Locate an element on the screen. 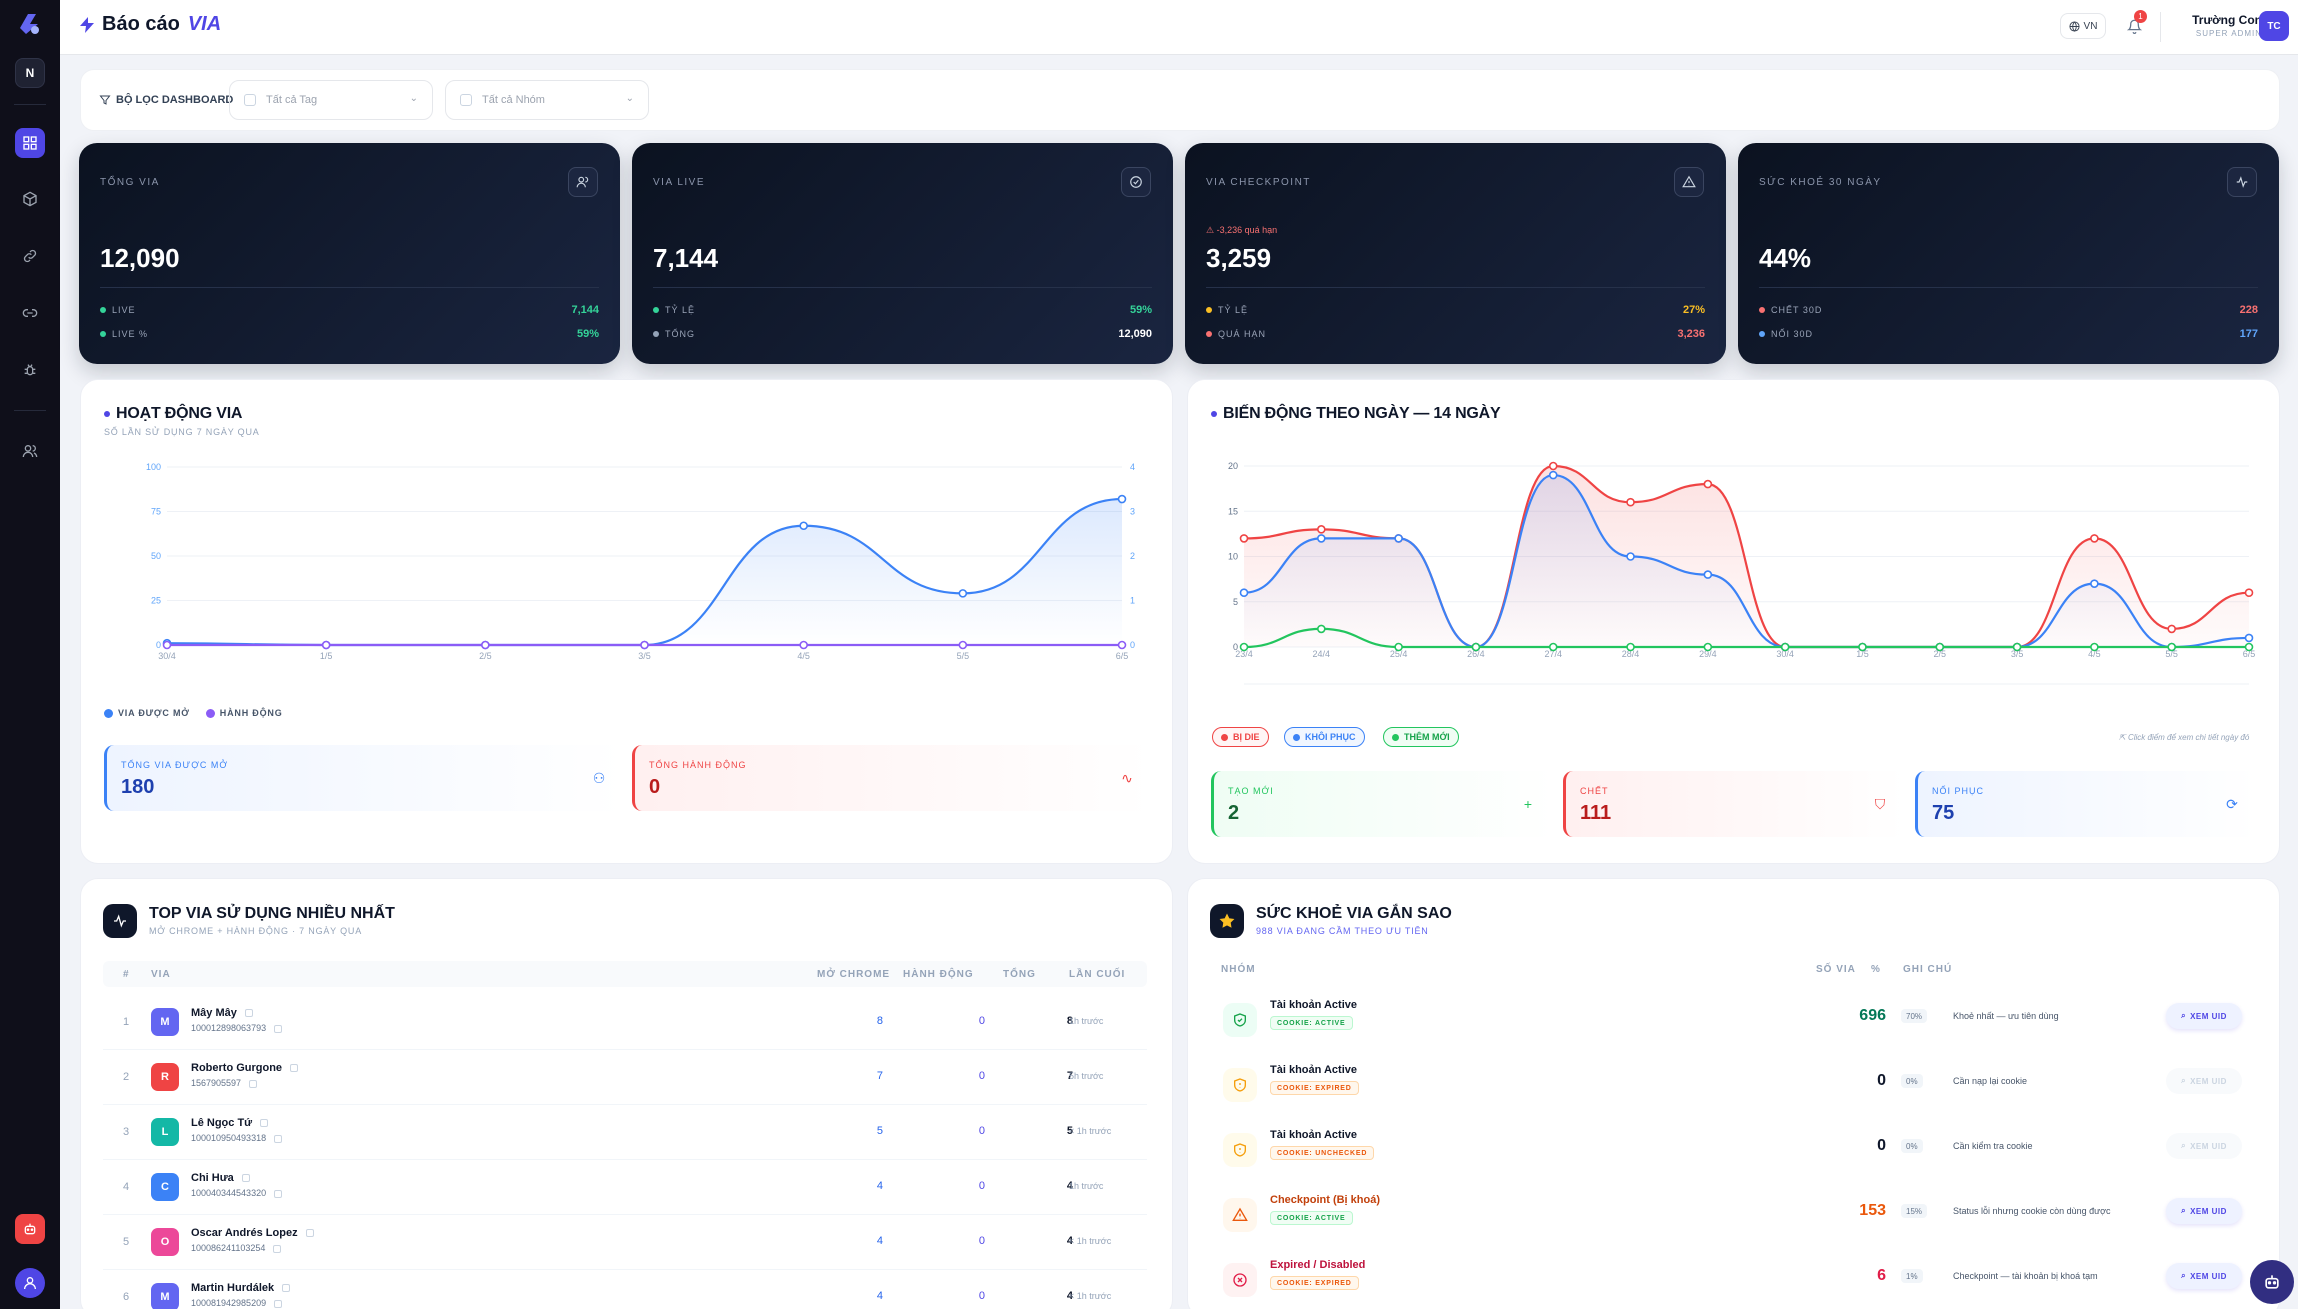  refresh-icon: ⟳ is located at coordinates (2232, 803).